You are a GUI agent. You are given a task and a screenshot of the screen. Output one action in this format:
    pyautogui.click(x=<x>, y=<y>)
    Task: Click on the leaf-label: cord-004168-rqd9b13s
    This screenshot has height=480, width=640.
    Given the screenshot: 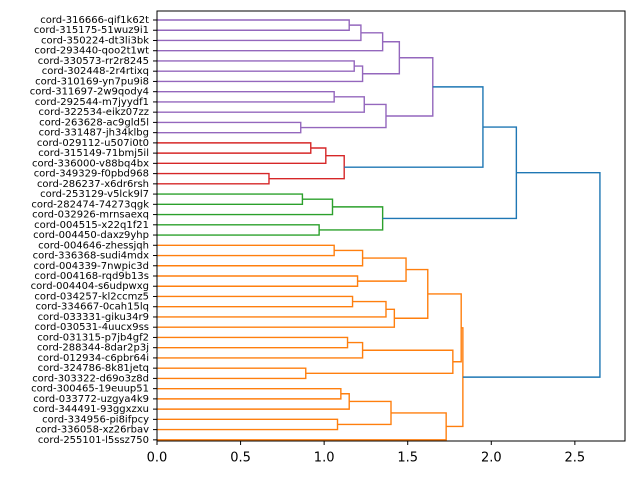 What is the action you would take?
    pyautogui.click(x=91, y=276)
    